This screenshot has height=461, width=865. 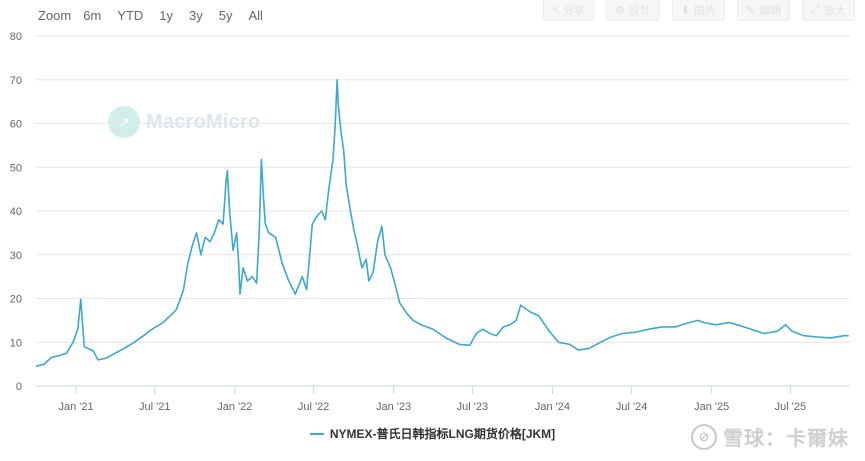 I want to click on y-tick-label: 10, so click(x=16, y=343).